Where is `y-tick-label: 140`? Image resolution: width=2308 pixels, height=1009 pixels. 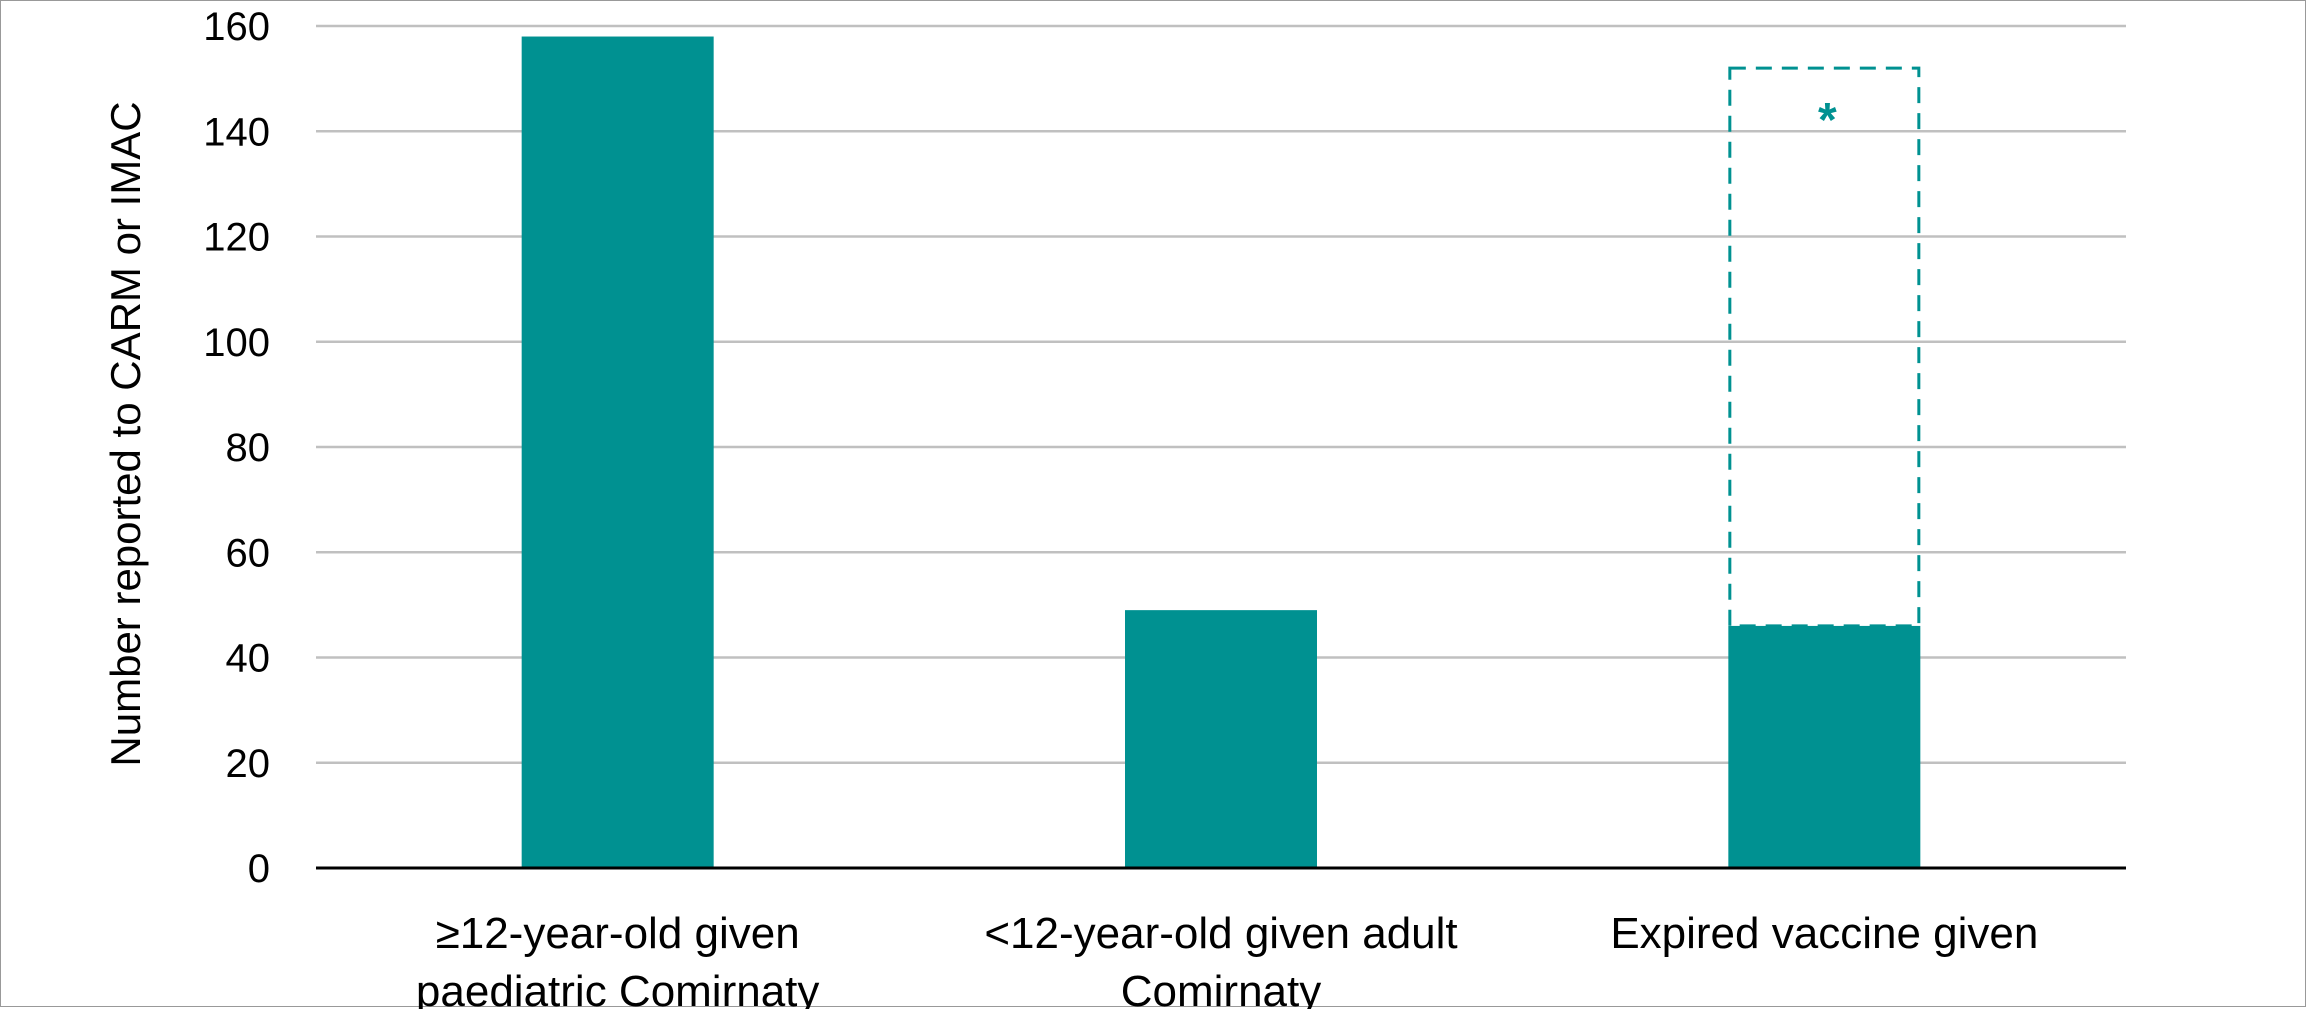
y-tick-label: 140 is located at coordinates (236, 132).